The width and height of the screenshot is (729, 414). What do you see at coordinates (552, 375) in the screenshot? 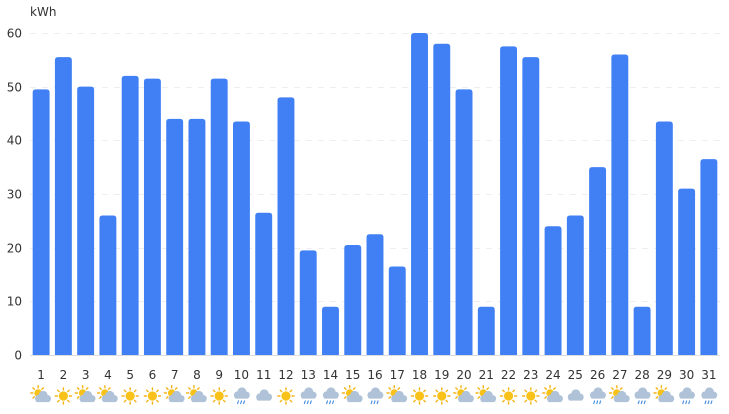
I see `x-tick-label: 24` at bounding box center [552, 375].